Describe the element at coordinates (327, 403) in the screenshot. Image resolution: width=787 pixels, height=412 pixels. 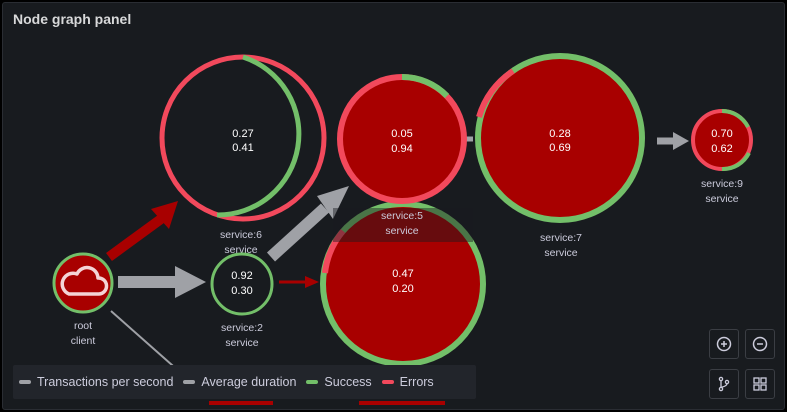
I see `offscreen-nodes` at that location.